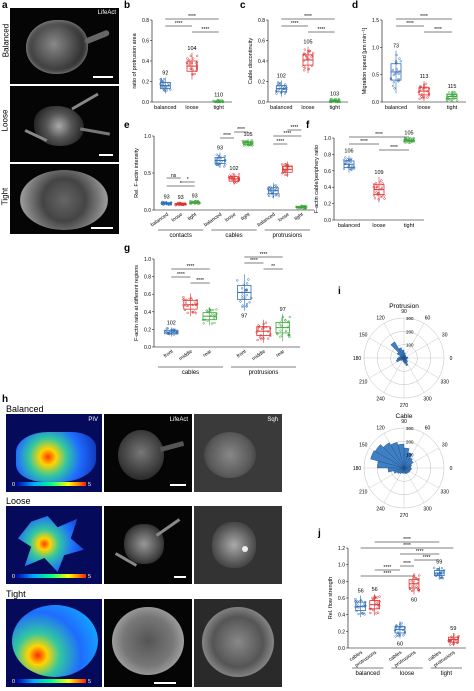 This screenshot has width=474, height=691. What do you see at coordinates (400, 644) in the screenshot?
I see `sample-size: 60` at bounding box center [400, 644].